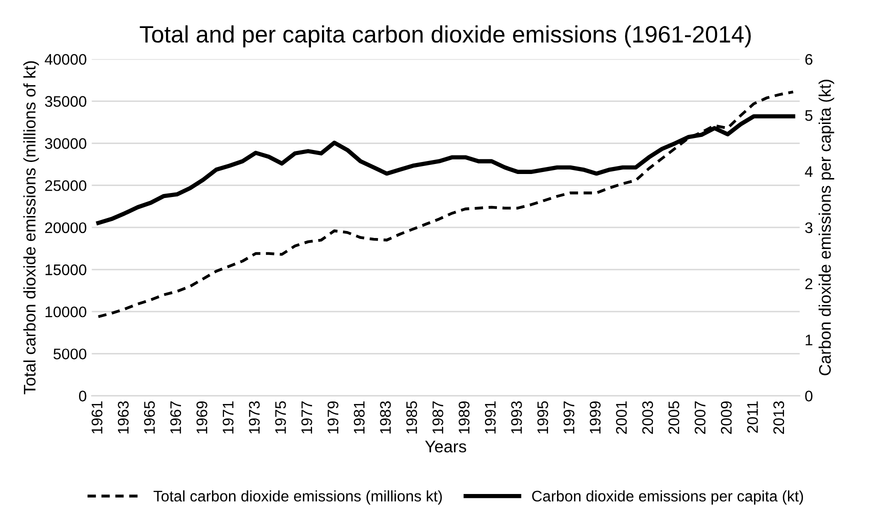 Image resolution: width=874 pixels, height=514 pixels. I want to click on y-tick-label: 0, so click(82, 396).